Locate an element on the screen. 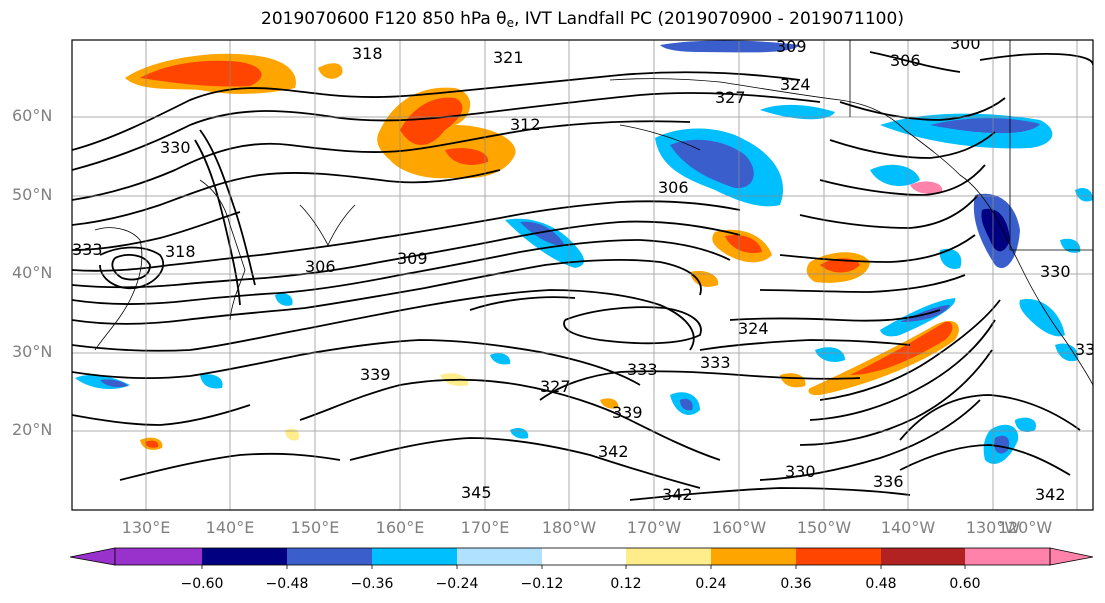 Image resolution: width=1105 pixels, height=603 pixels. colorbar-tick-label: 0.24 is located at coordinates (711, 584).